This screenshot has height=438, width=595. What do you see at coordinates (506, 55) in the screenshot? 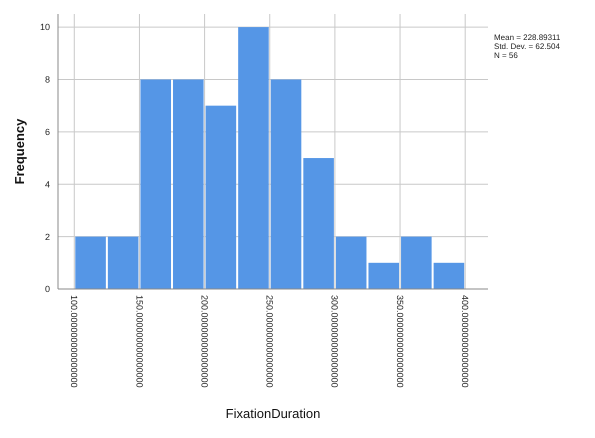
I see `text: N = 56` at bounding box center [506, 55].